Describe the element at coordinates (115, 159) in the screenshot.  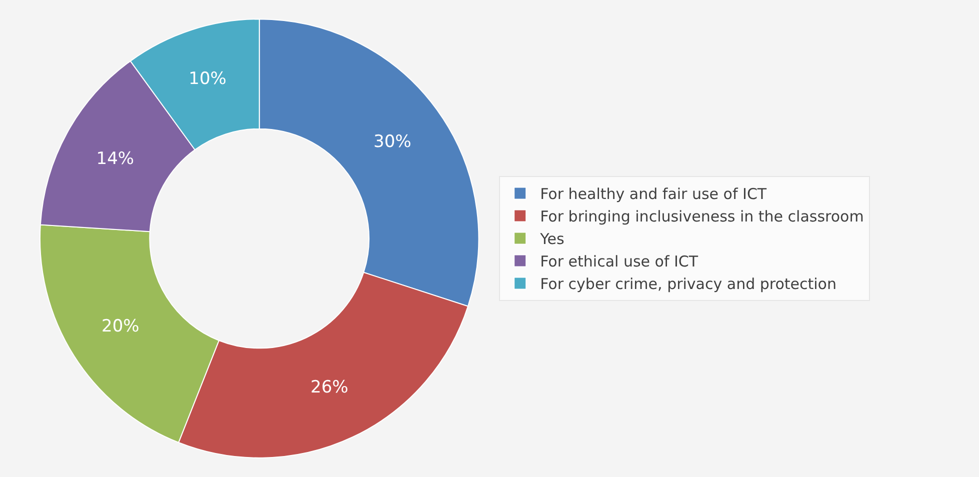
I see `data-label: 14%` at that location.